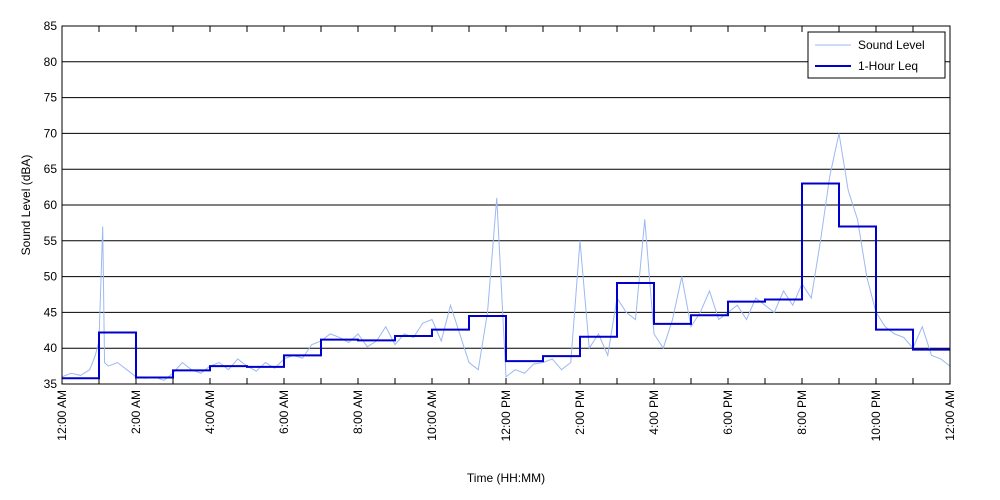 This screenshot has height=500, width=1000. What do you see at coordinates (51, 241) in the screenshot?
I see `y-tick-label: 55` at bounding box center [51, 241].